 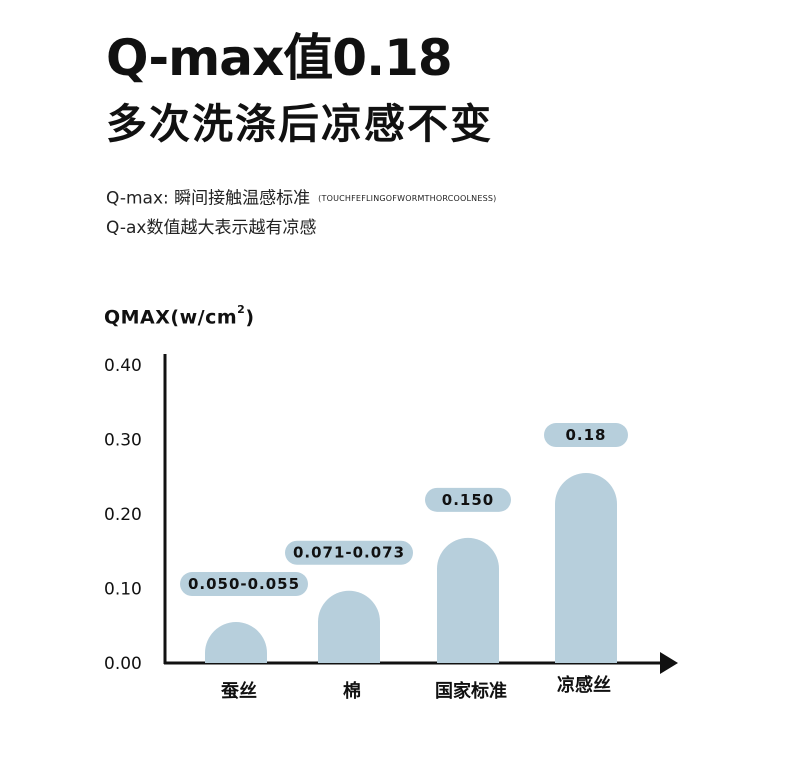 What do you see at coordinates (392, 58) in the screenshot?
I see `title-value: 0.18` at bounding box center [392, 58].